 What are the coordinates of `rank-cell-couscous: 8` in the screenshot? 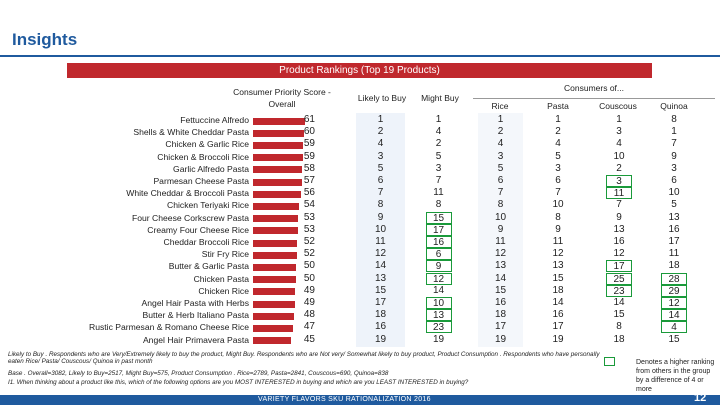 It's located at (619, 327).